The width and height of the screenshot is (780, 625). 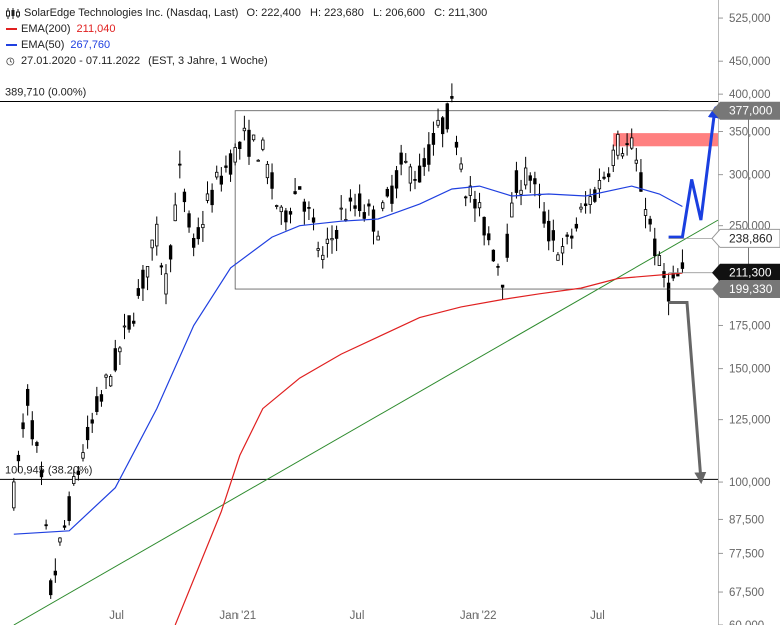 What do you see at coordinates (81, 61) in the screenshot?
I see `period-range: 27.01.2020 - 07.11.2022` at bounding box center [81, 61].